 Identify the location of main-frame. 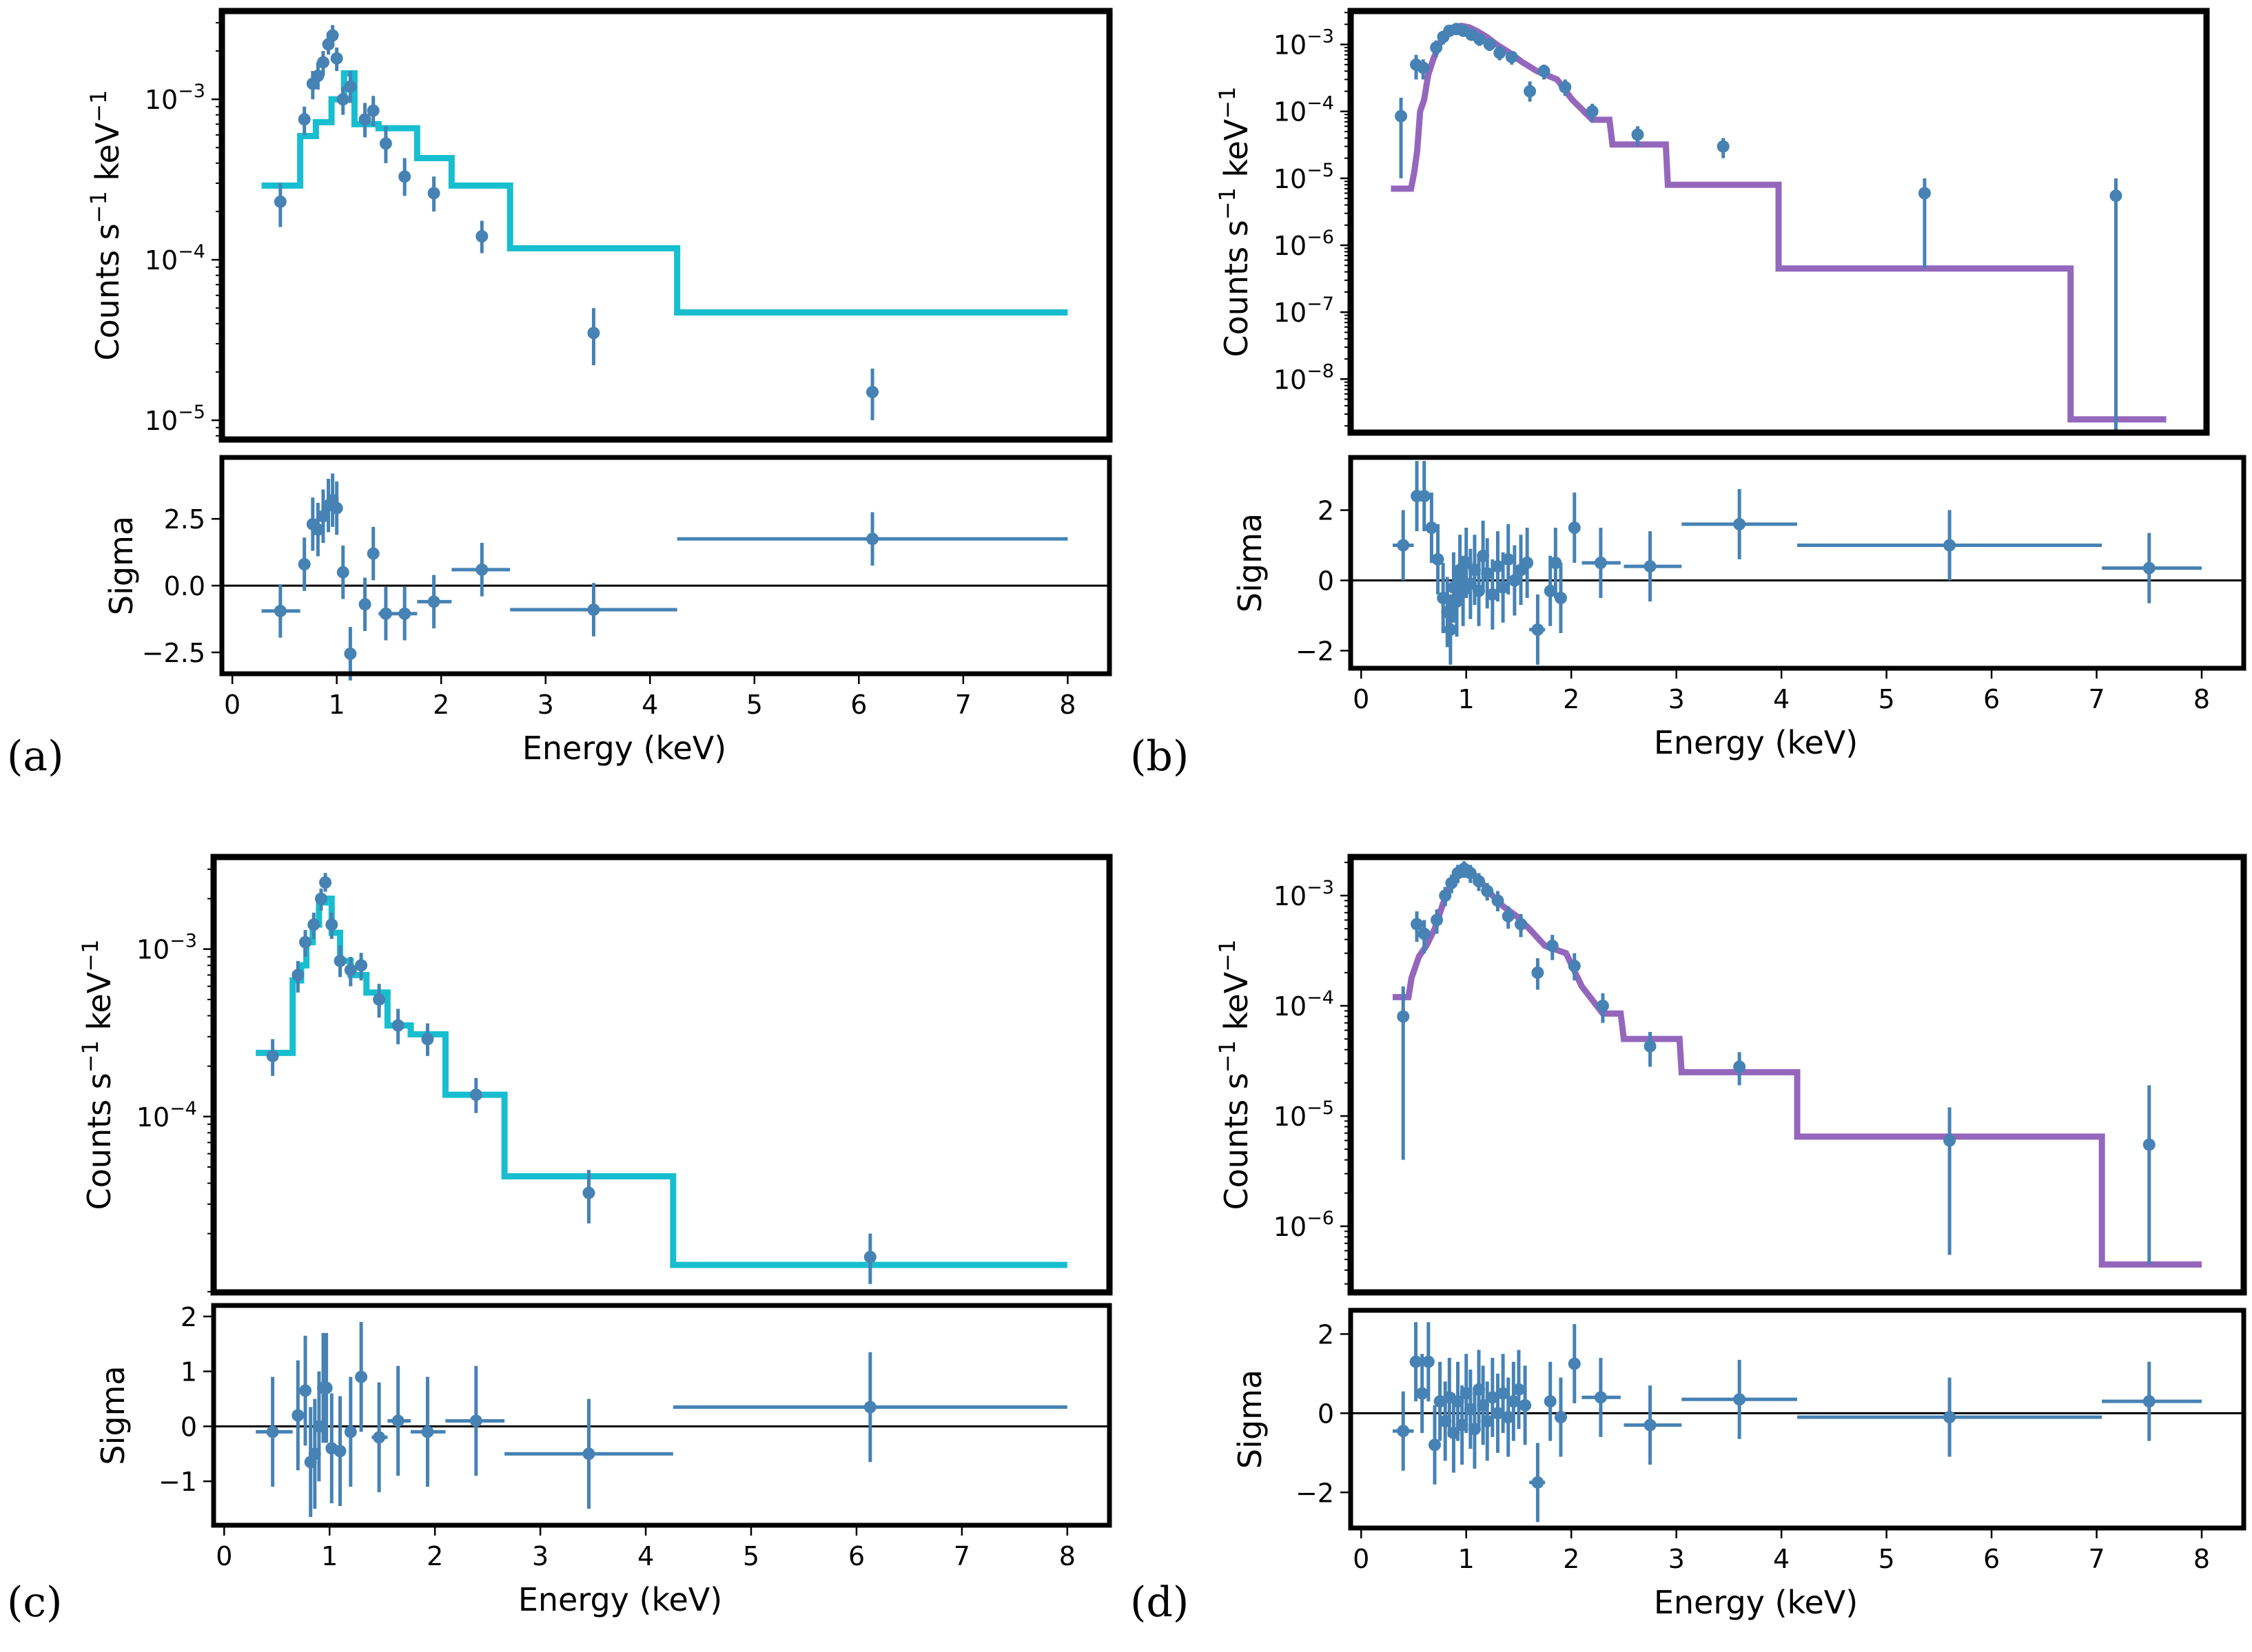
(1797, 1075).